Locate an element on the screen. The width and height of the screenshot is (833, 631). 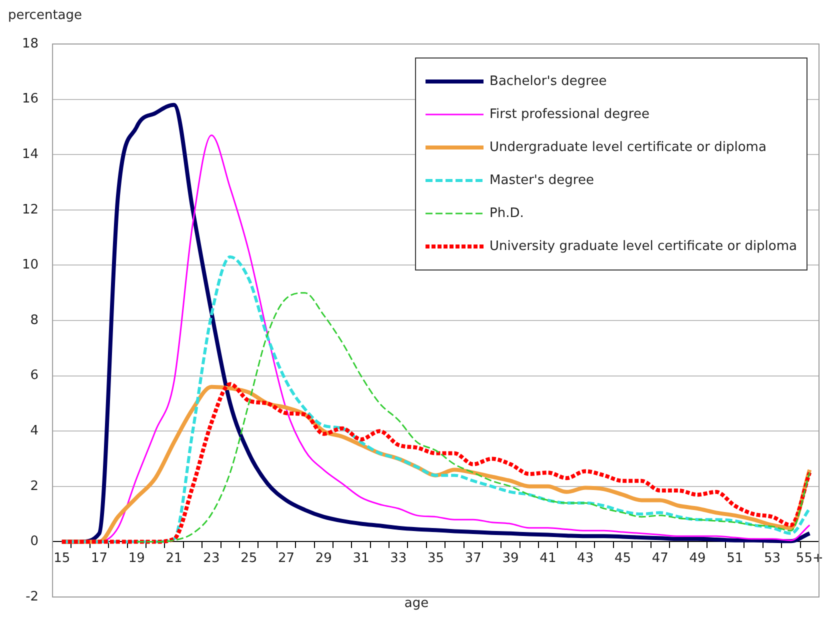
x-tick-label: 55+ is located at coordinates (810, 558).